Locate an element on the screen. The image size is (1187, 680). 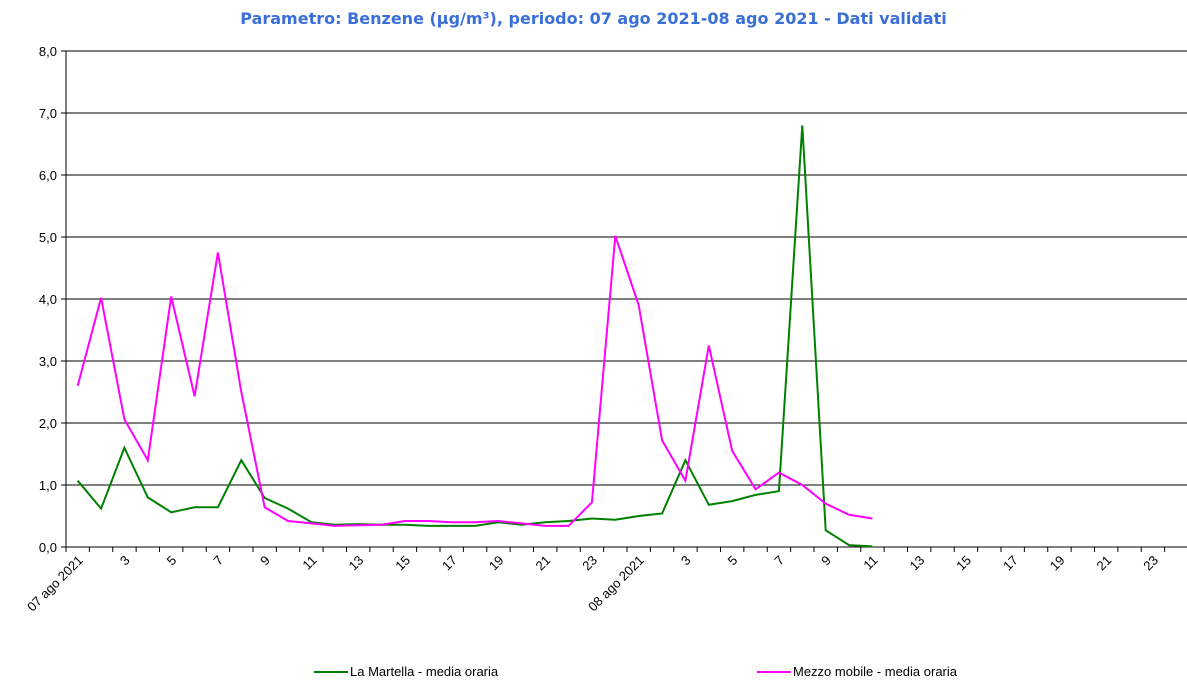
legend-label-mezzo-mobile: Mezzo mobile - media oraria is located at coordinates (875, 671).